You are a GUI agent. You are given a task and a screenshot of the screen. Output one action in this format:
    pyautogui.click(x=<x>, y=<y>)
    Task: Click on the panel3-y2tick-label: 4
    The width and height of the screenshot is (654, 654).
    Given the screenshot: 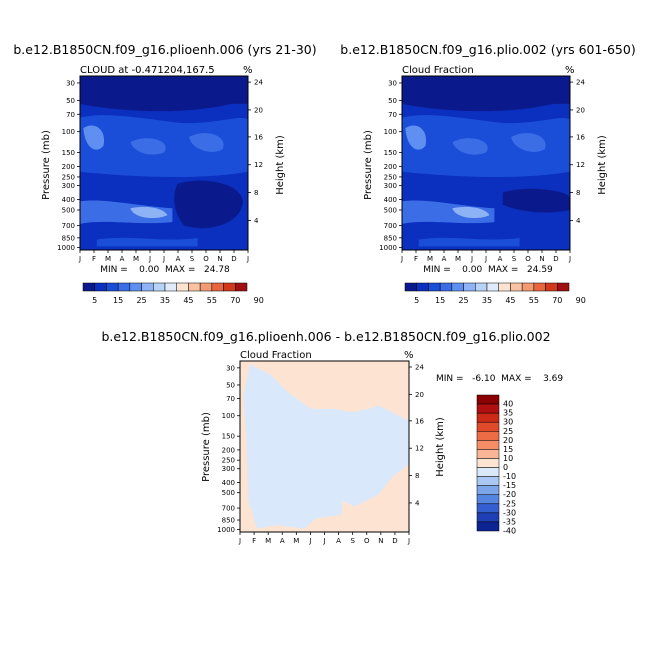 What is the action you would take?
    pyautogui.click(x=417, y=503)
    